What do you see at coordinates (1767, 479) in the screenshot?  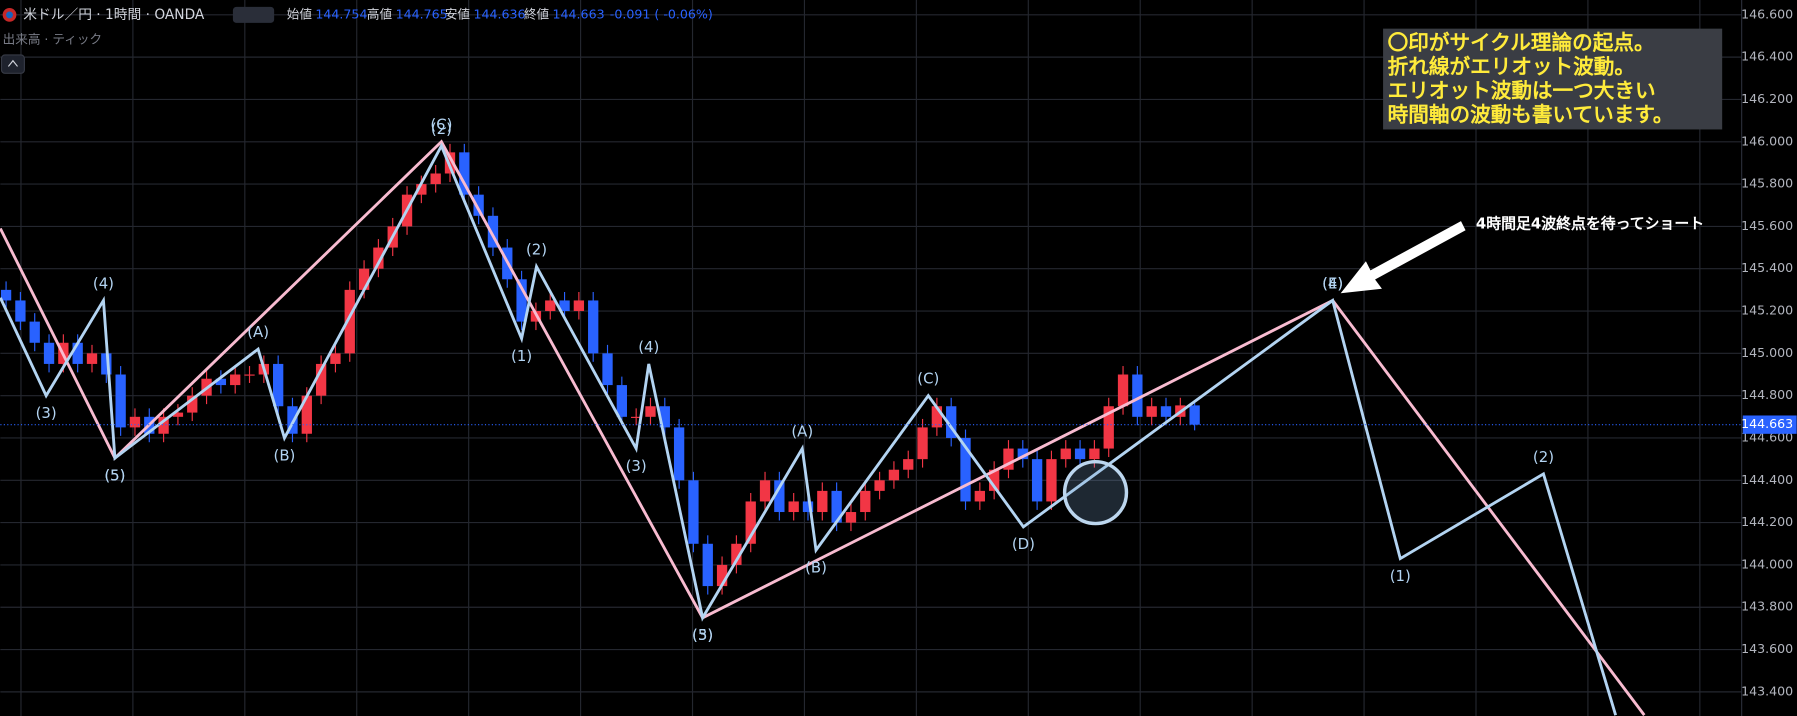 I see `y-tick-label: 144.400` at bounding box center [1767, 479].